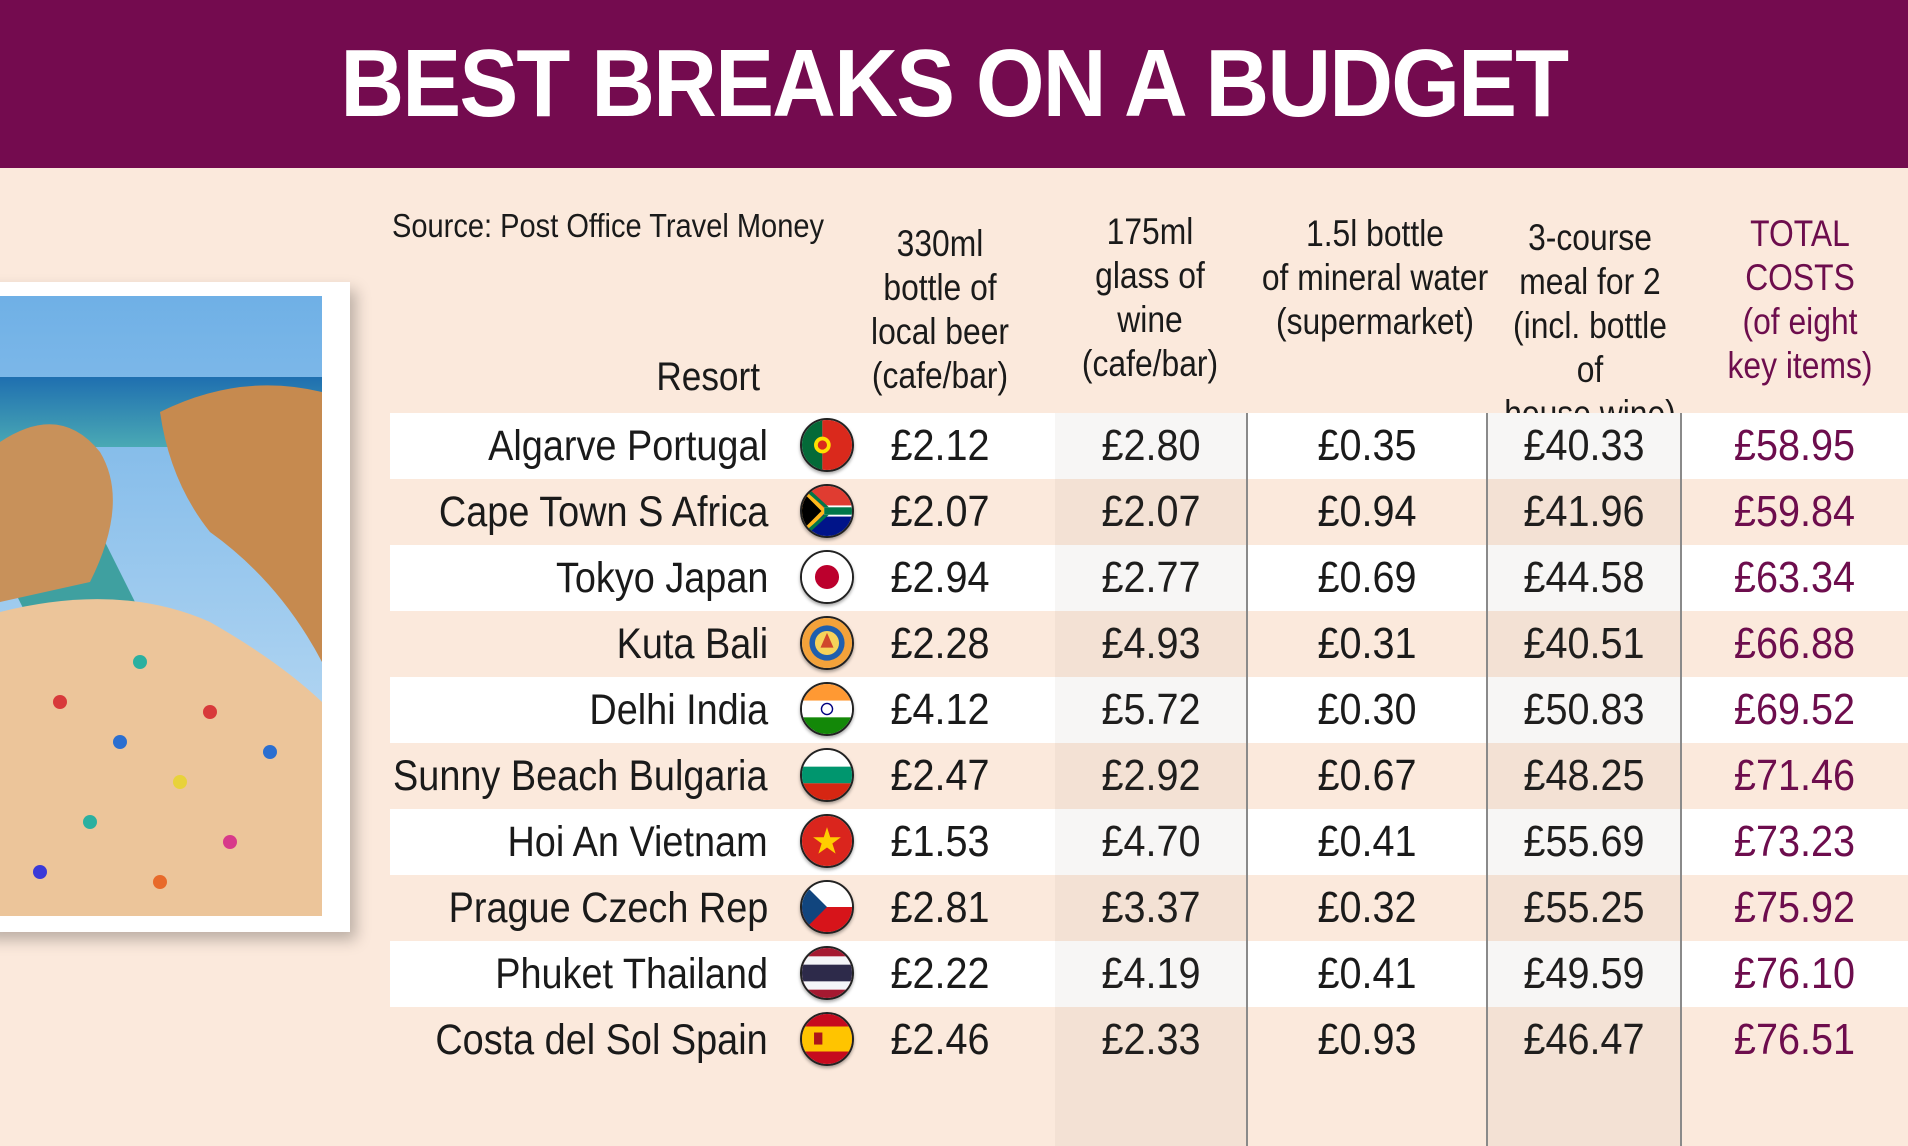 The height and width of the screenshot is (1146, 1908). I want to click on table-row: Kuta Bali £2.28 £4.93 £0.31 £40.51 £66.88, so click(1149, 644).